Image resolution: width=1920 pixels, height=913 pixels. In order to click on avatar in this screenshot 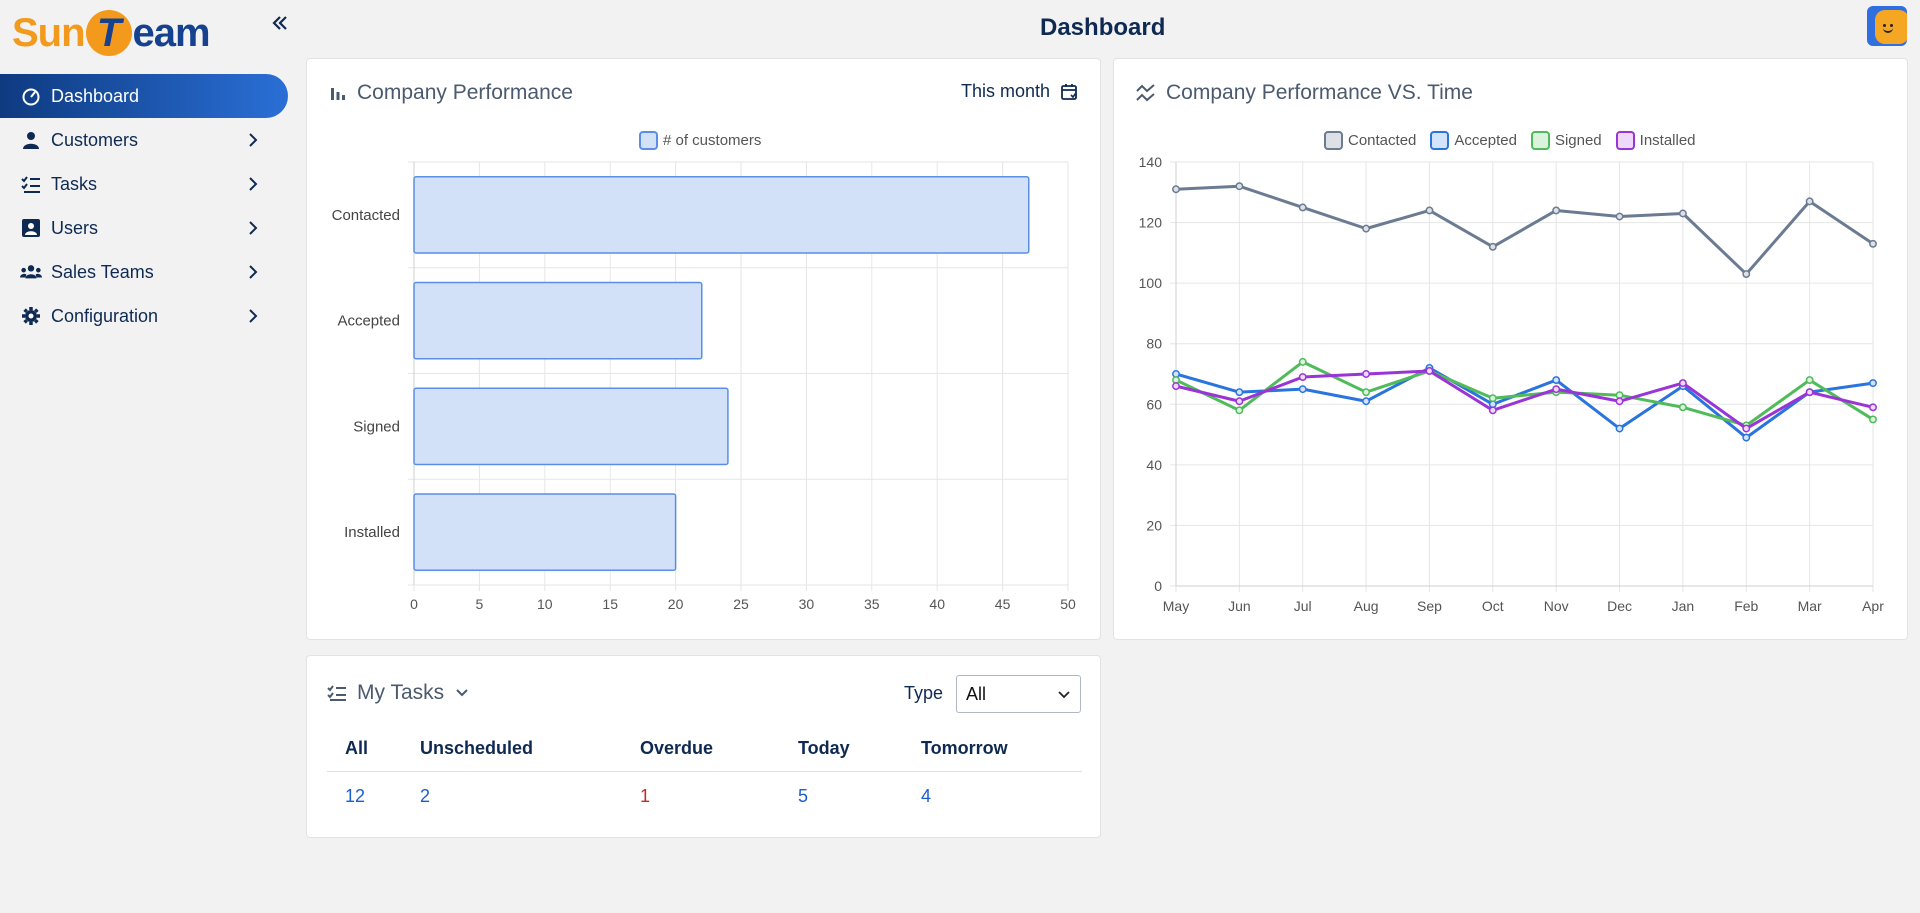, I will do `click(1887, 26)`.